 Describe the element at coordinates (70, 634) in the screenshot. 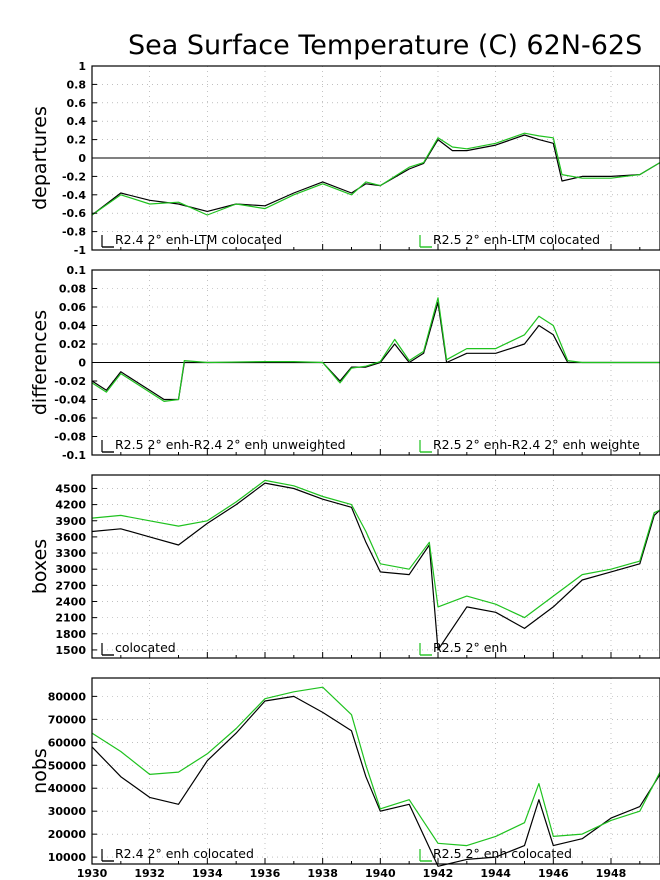

I see `y-tick-label: 1800` at that location.